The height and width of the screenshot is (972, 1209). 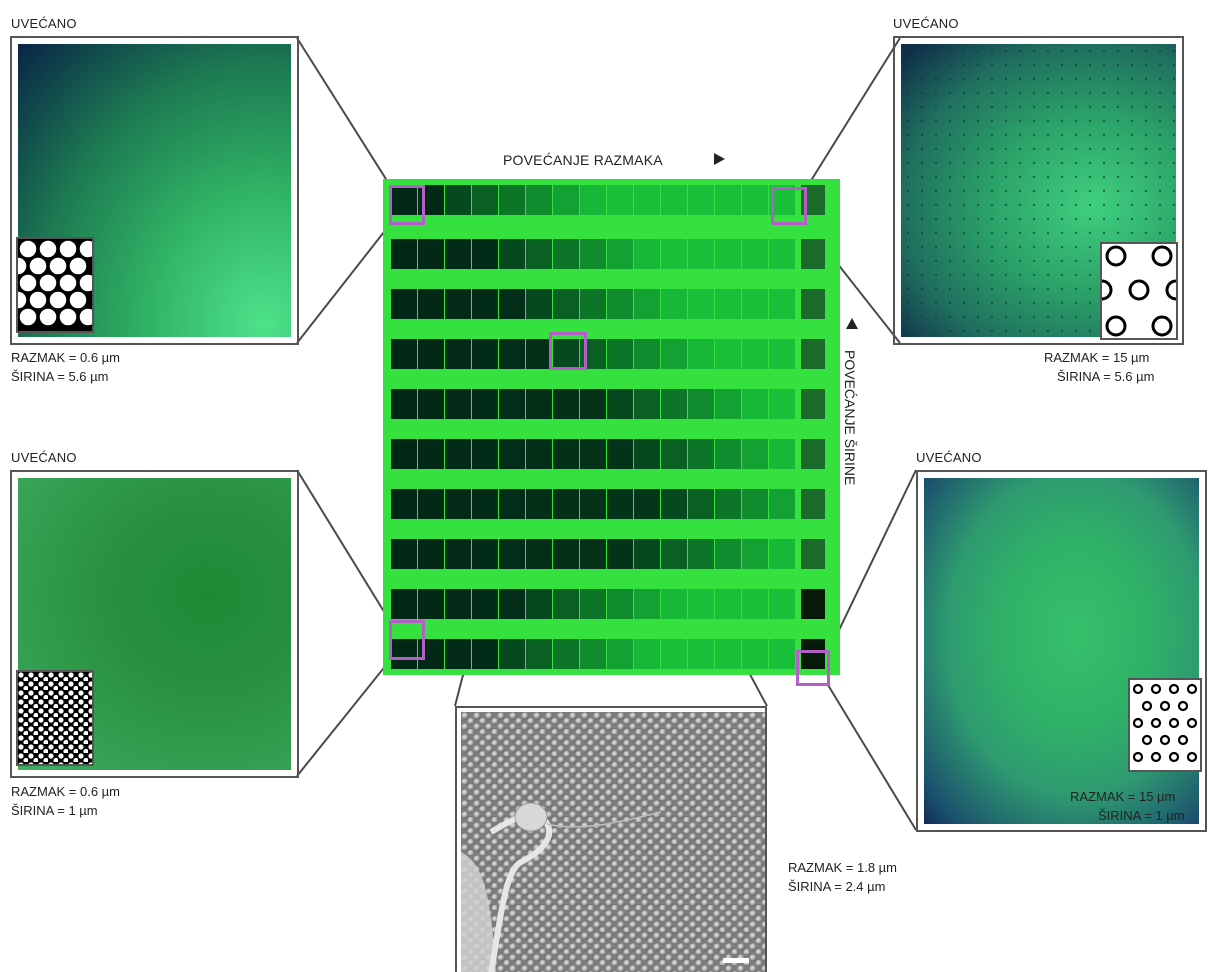 I want to click on pattern-inset-bottom-right, so click(x=1165, y=725).